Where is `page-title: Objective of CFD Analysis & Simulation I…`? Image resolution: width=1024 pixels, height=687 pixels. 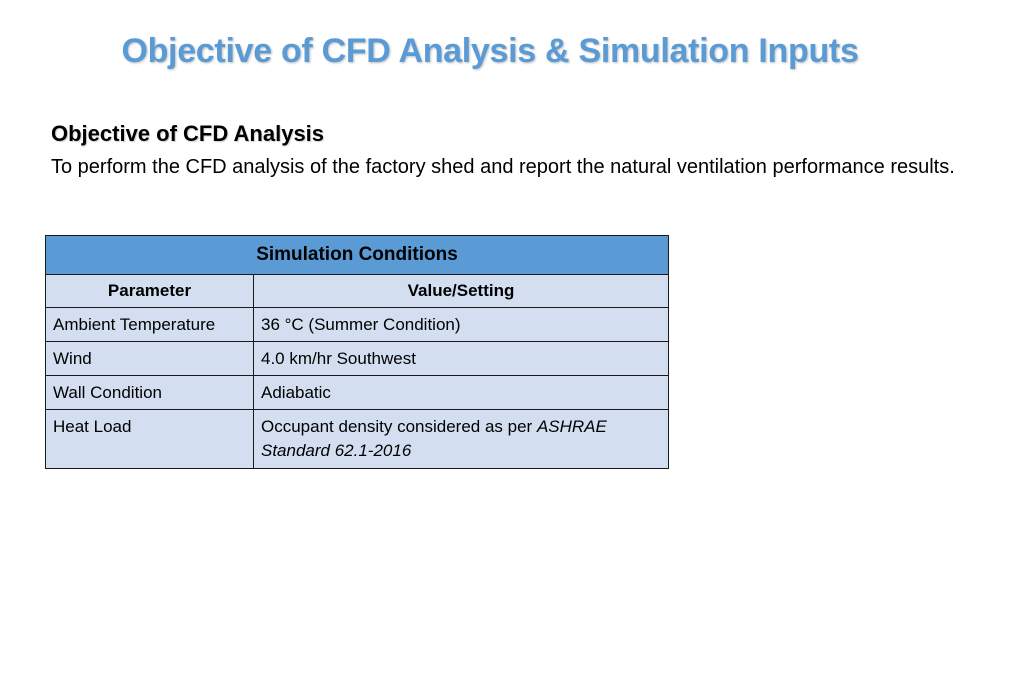
page-title: Objective of CFD Analysis & Simulation I… is located at coordinates (490, 51).